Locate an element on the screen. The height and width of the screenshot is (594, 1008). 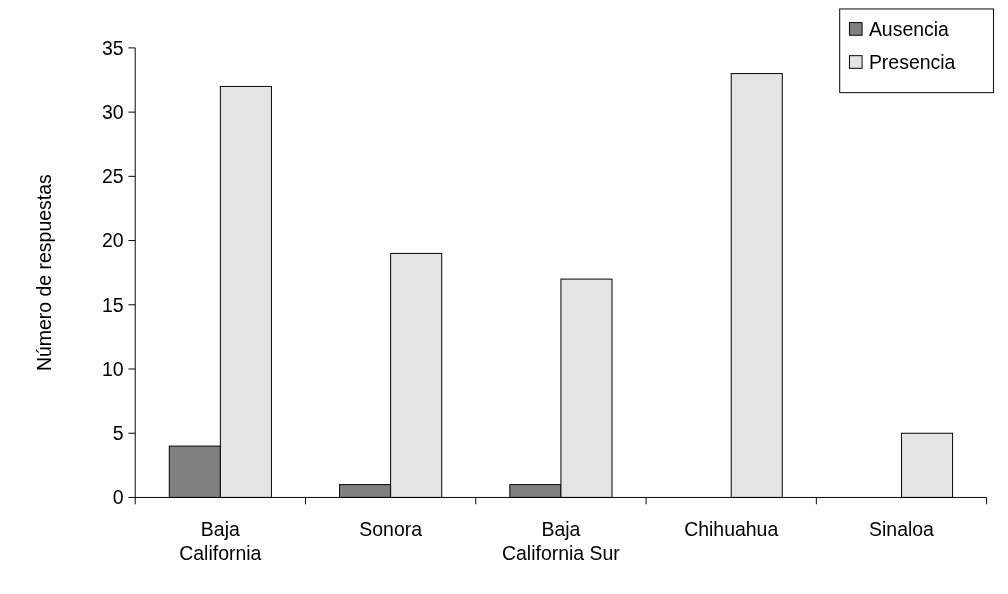
legend-label: Ausencia is located at coordinates (909, 29).